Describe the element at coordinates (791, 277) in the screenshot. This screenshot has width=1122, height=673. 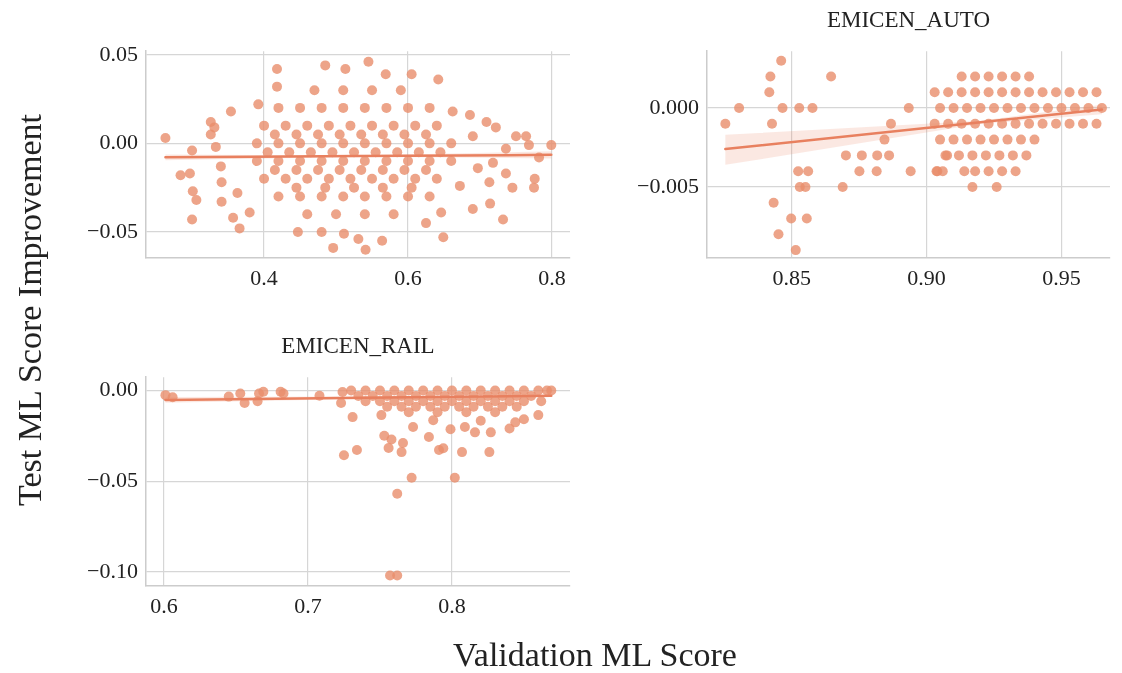
I see `x-tick-label: 0.85` at that location.